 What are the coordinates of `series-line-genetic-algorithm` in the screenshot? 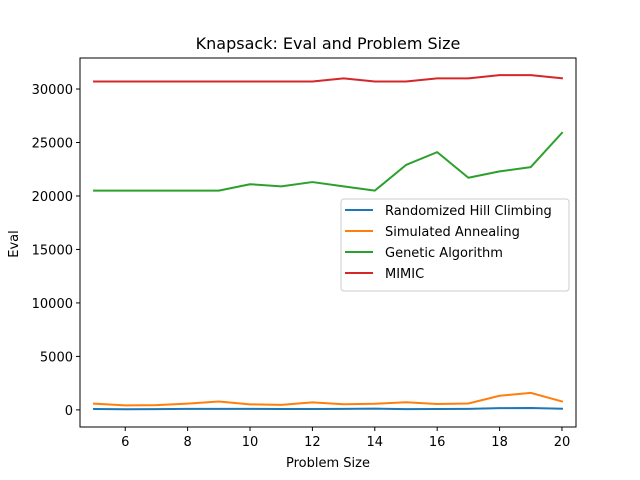 It's located at (328, 161).